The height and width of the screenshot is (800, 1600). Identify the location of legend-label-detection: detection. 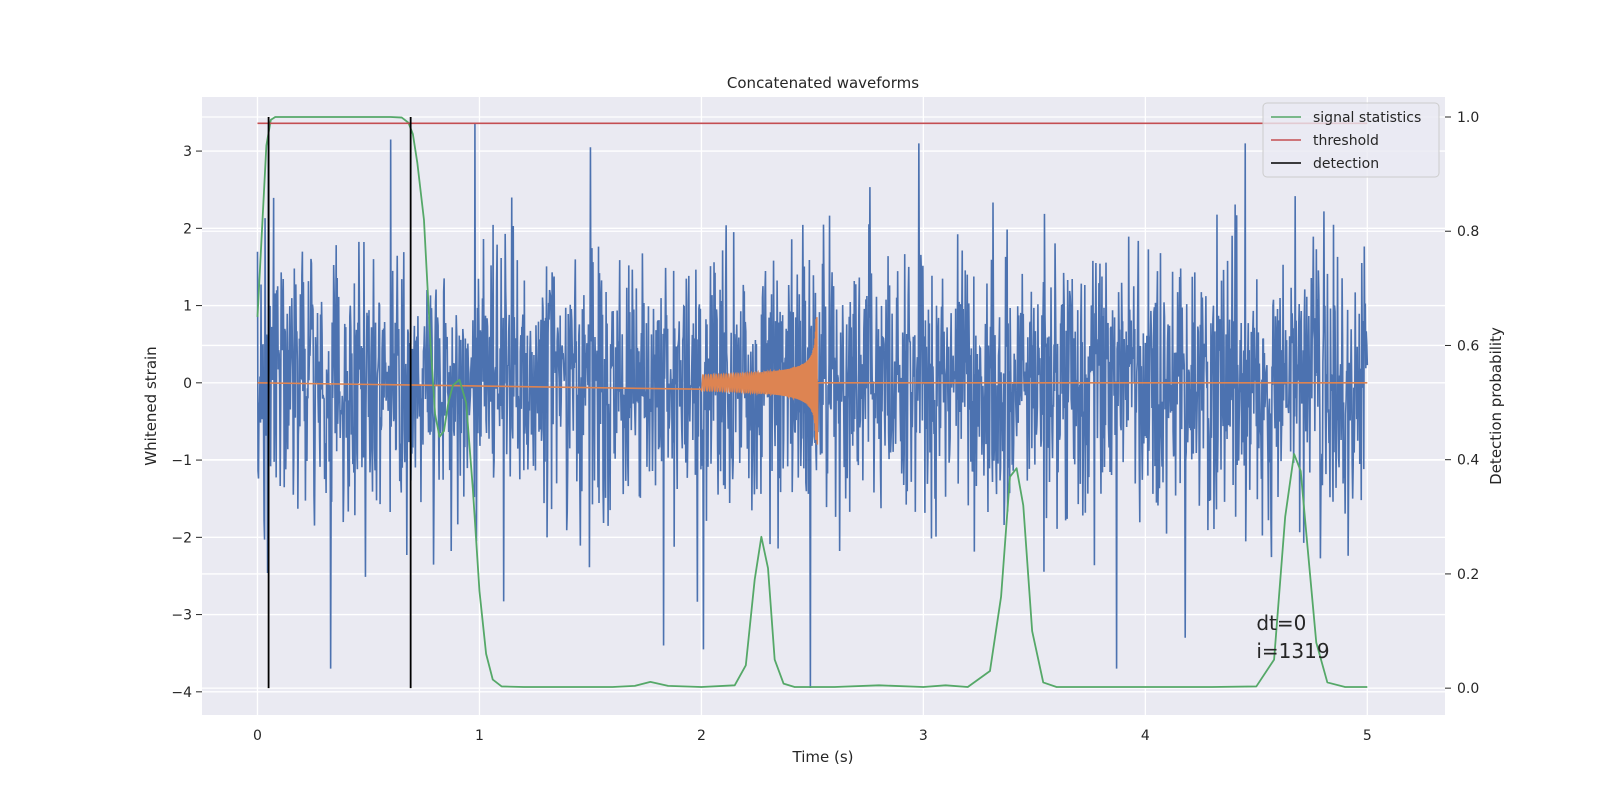
(1346, 164).